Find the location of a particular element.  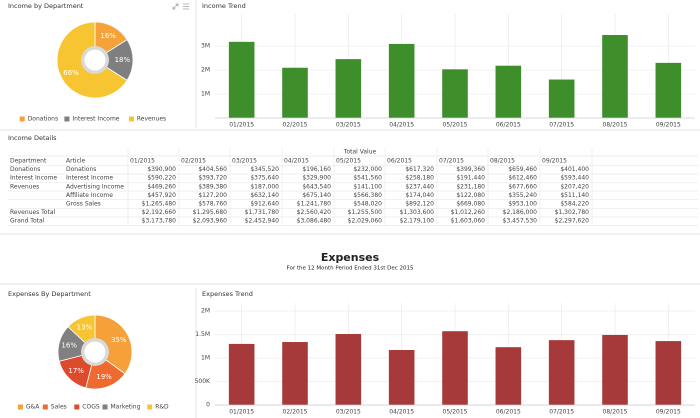

table-cell: $2,192,660 is located at coordinates (159, 212).